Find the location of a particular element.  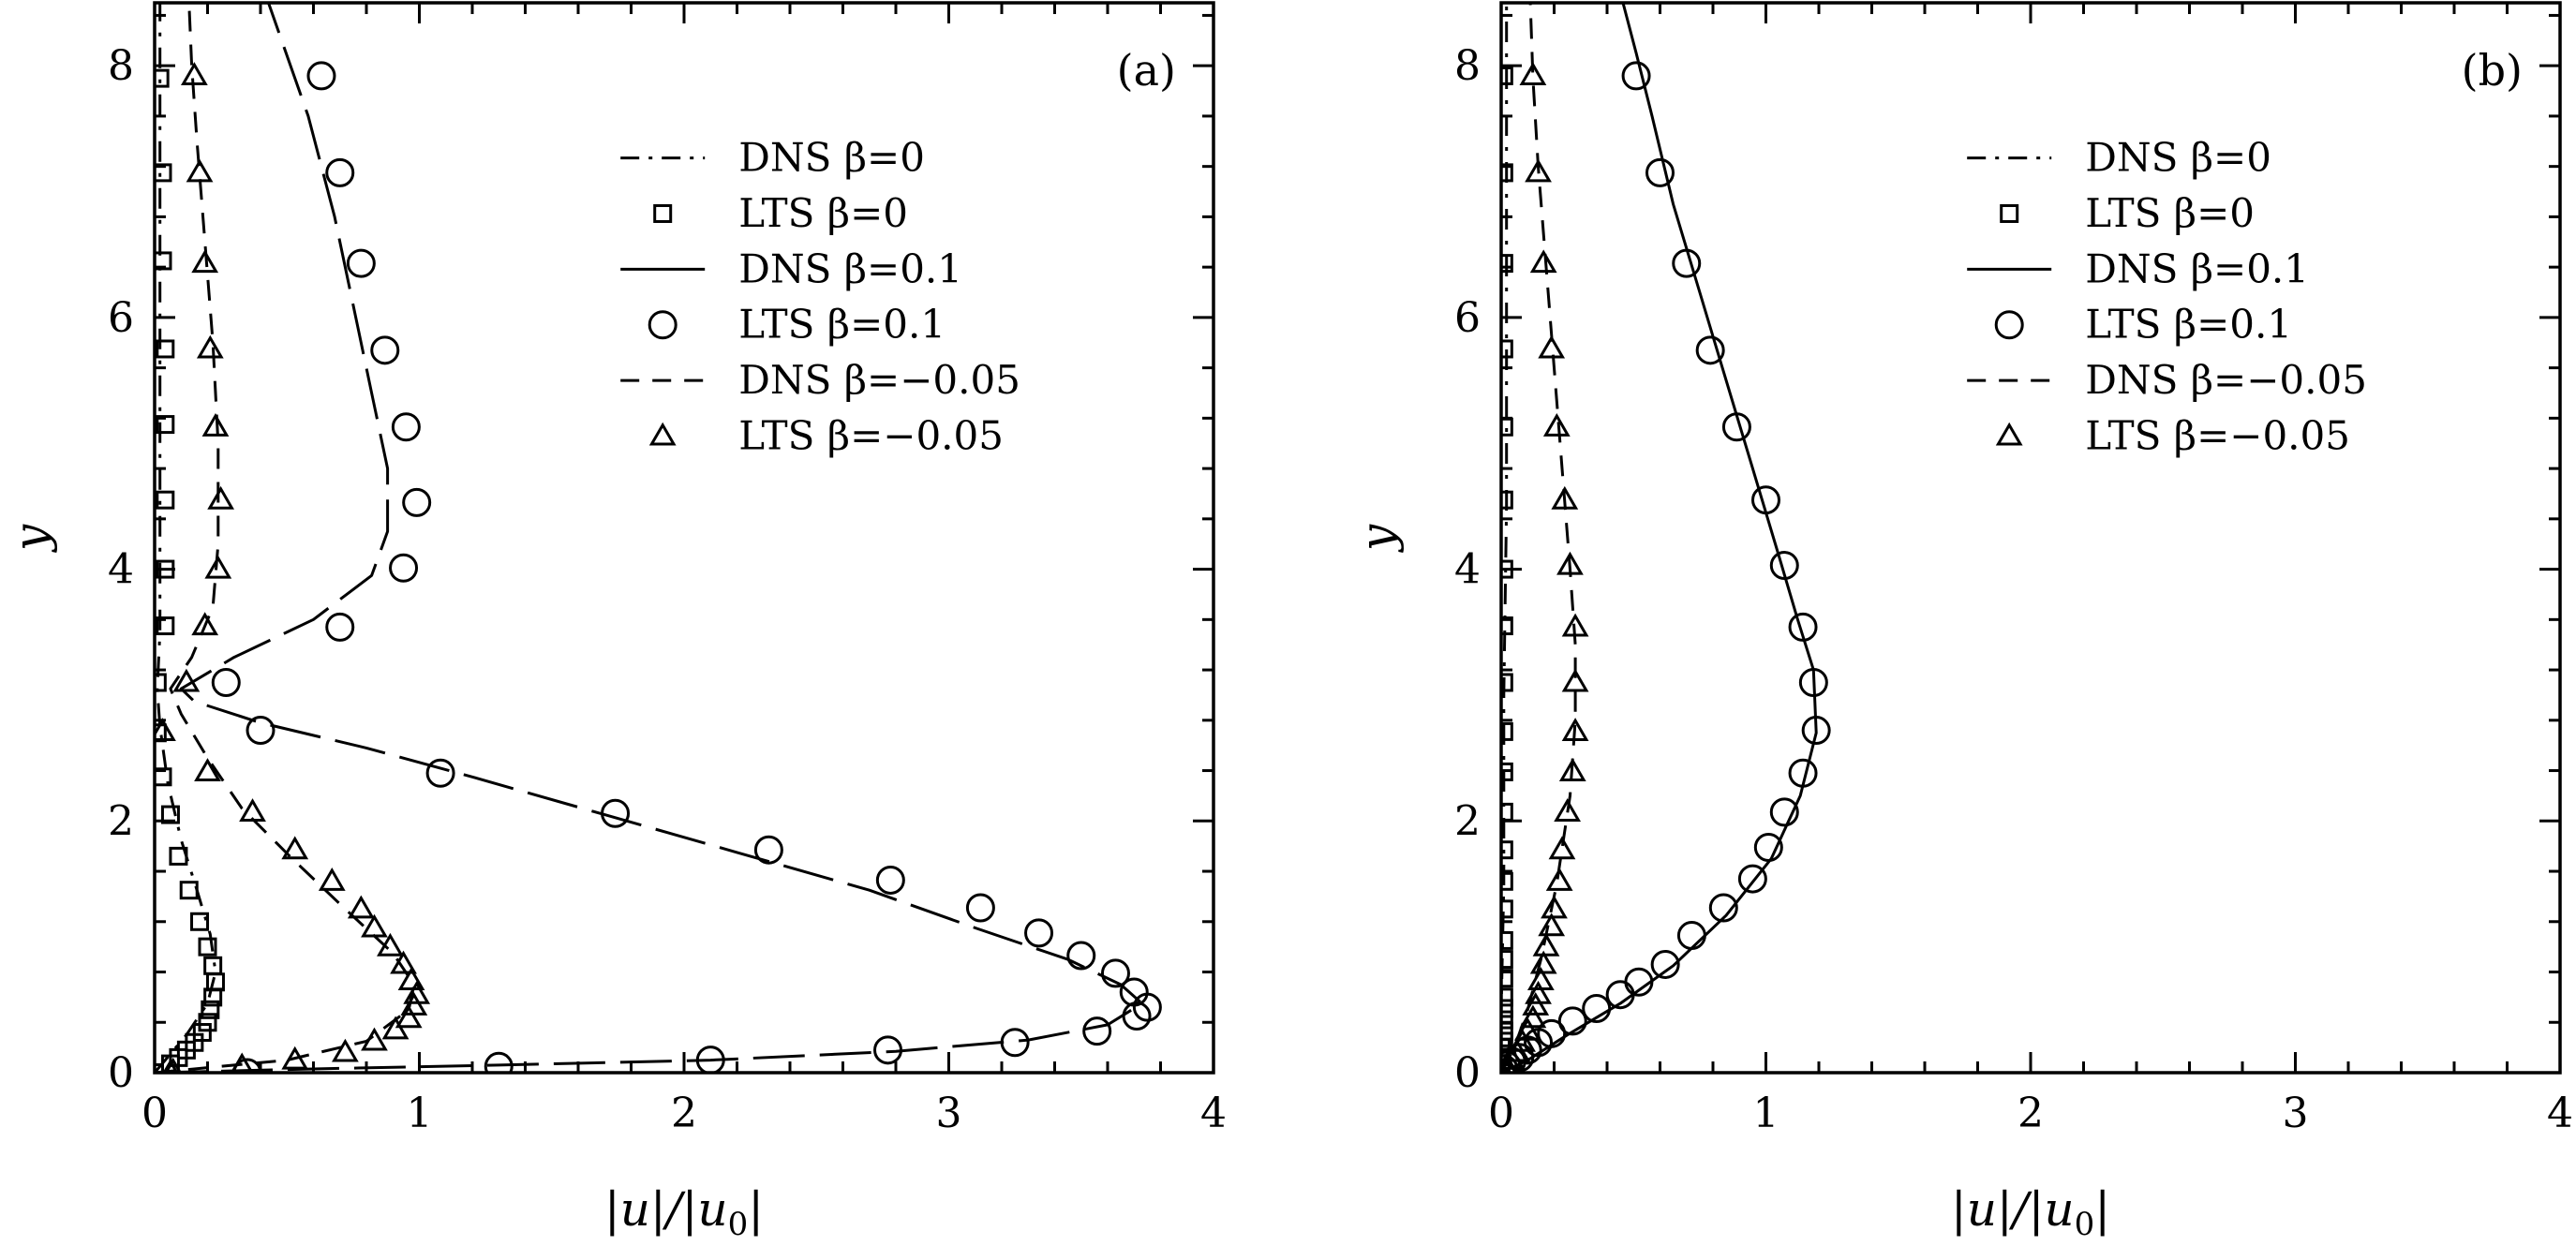

plot-area is located at coordinates (1666, 538).